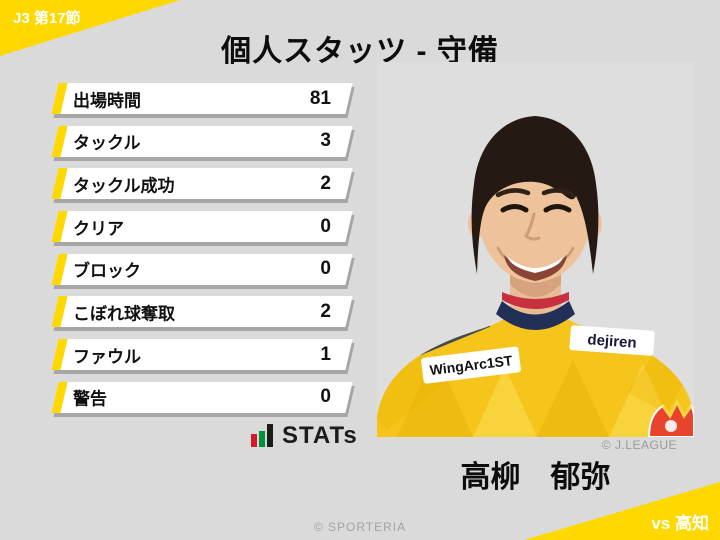  I want to click on stats-logo: STATs, so click(304, 435).